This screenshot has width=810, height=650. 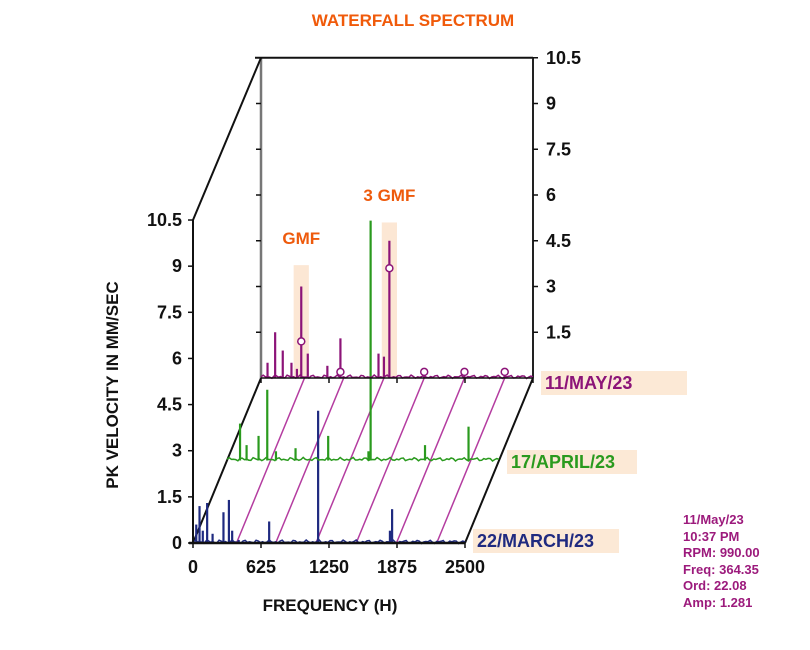 What do you see at coordinates (112, 385) in the screenshot?
I see `y-axis-title: PK VELOCITY IN MM/SEC` at bounding box center [112, 385].